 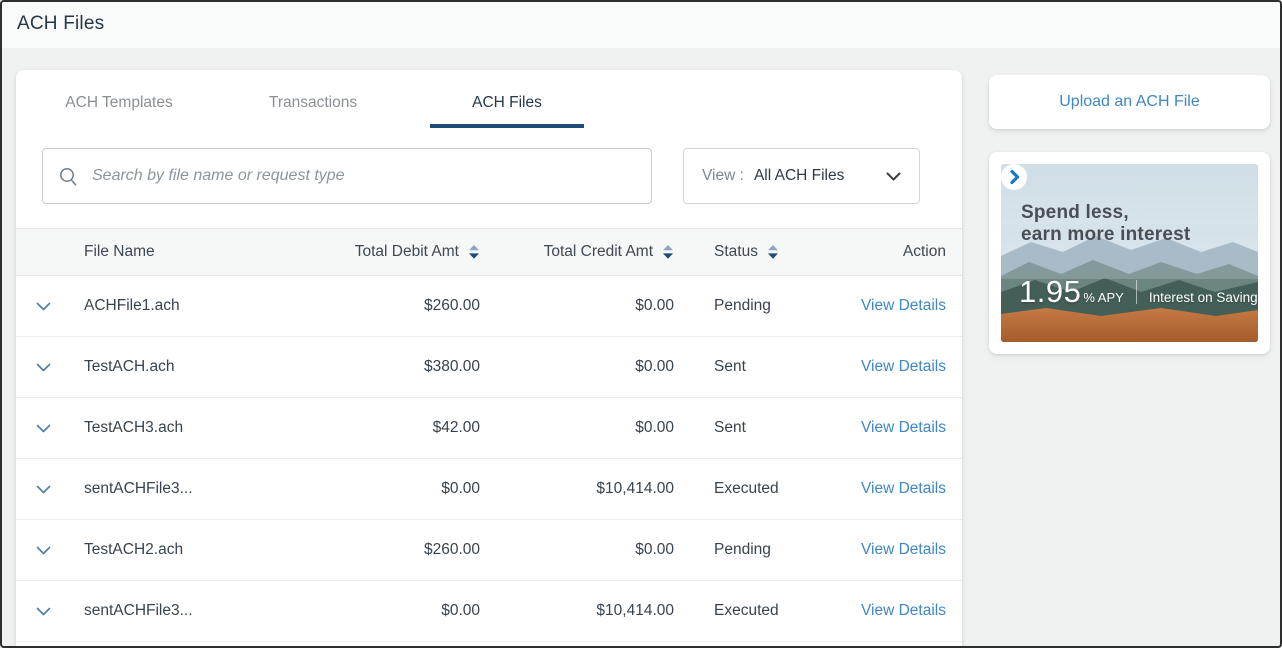 What do you see at coordinates (1103, 297) in the screenshot?
I see `banner-rate-suffix: % APY` at bounding box center [1103, 297].